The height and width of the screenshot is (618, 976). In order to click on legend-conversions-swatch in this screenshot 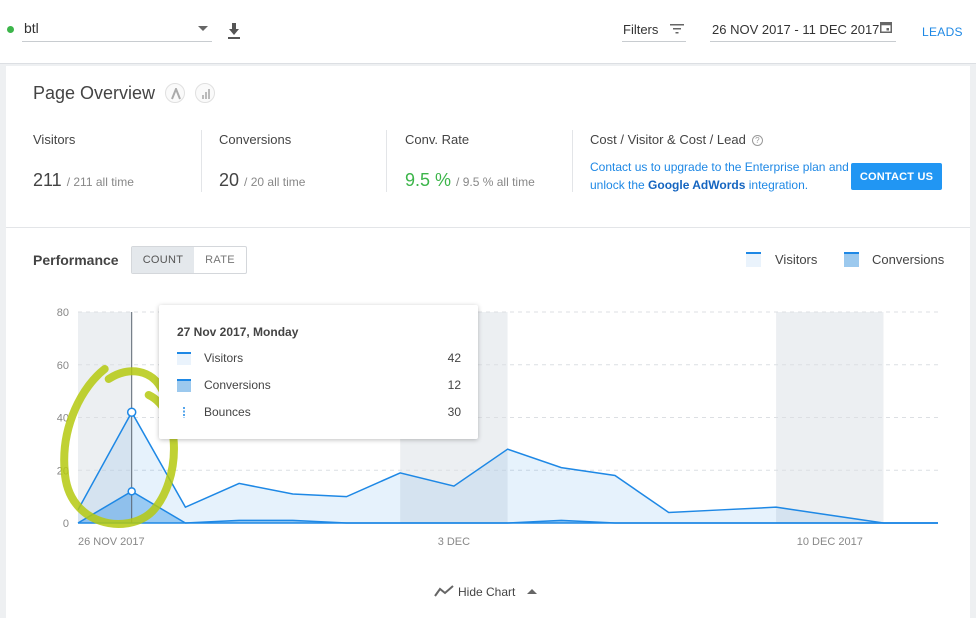, I will do `click(851, 259)`.